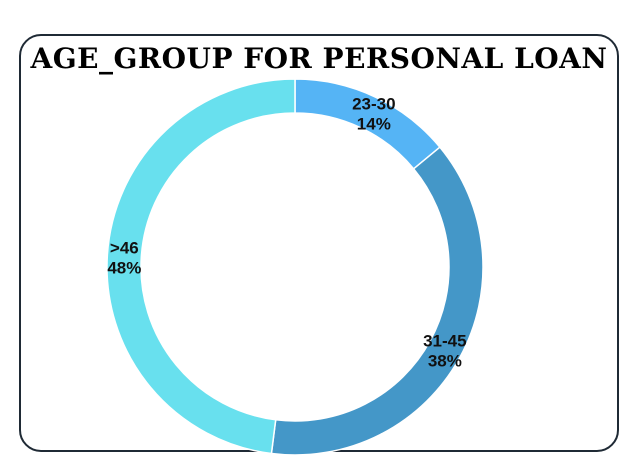  Describe the element at coordinates (373, 103) in the screenshot. I see `slice-category-label: 23-30` at that location.